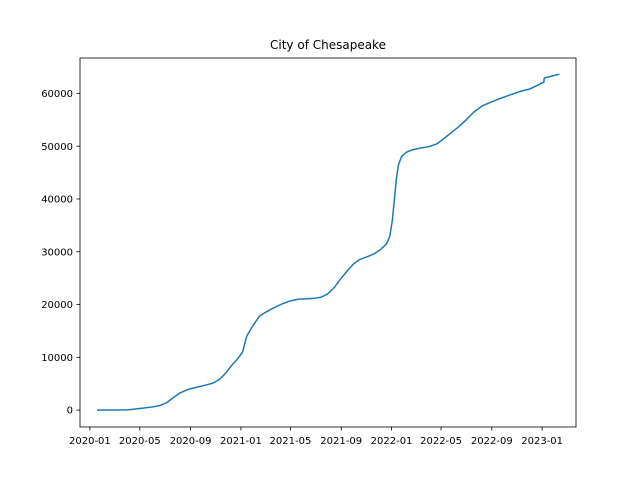 This screenshot has width=640, height=480. I want to click on x-tick-label: 2022-05, so click(441, 441).